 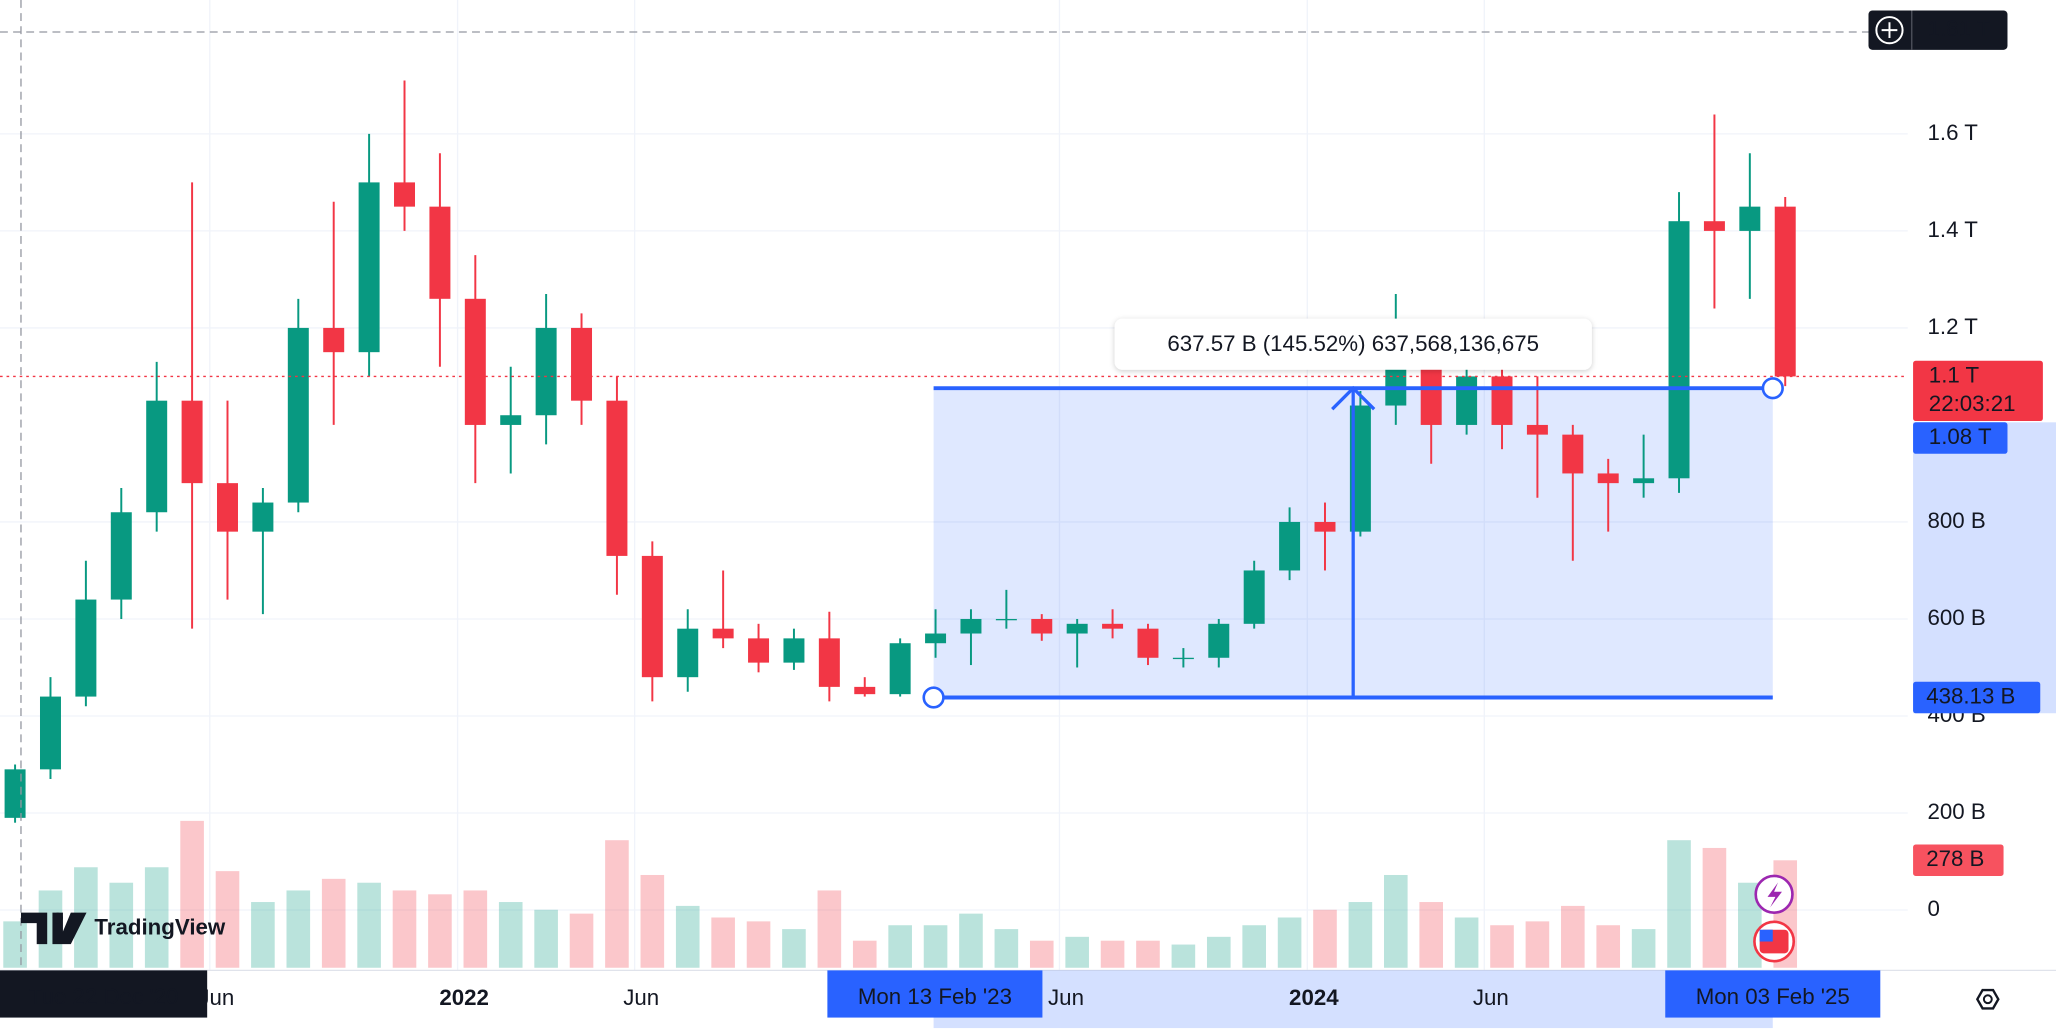 I want to click on x-tick-label: 2024, so click(x=1314, y=997).